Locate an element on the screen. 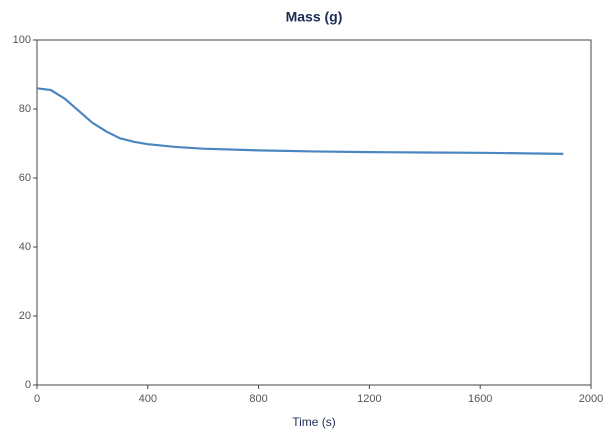 The width and height of the screenshot is (607, 434). x-axis-title: Time (s) is located at coordinates (314, 422).